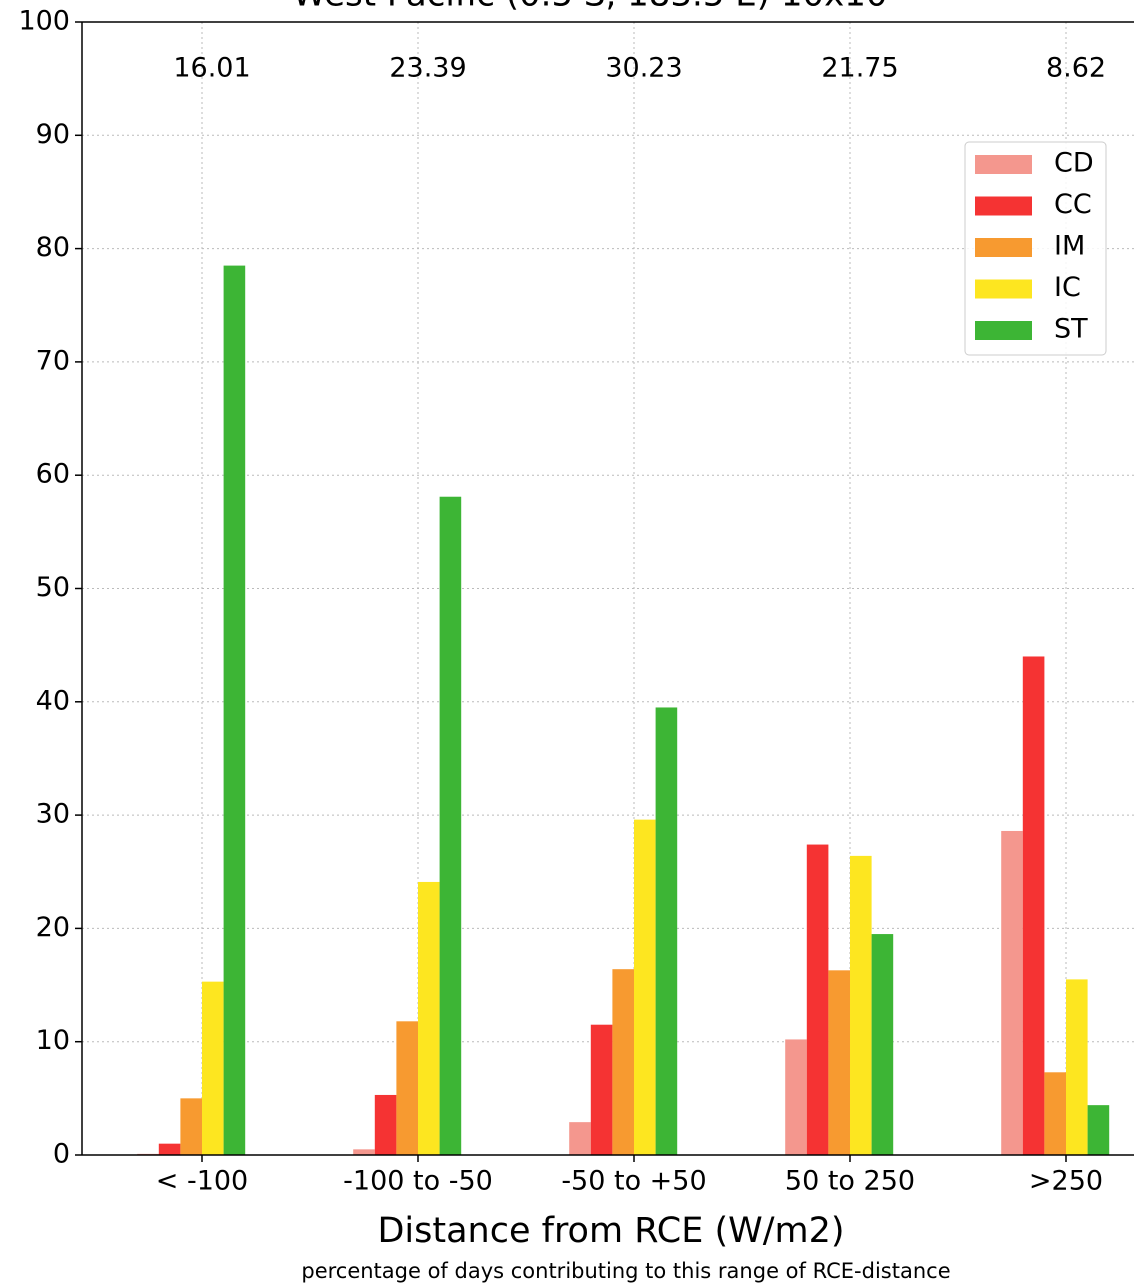 The width and height of the screenshot is (1134, 1285). What do you see at coordinates (1076, 68) in the screenshot?
I see `group-percentage: 8.62` at bounding box center [1076, 68].